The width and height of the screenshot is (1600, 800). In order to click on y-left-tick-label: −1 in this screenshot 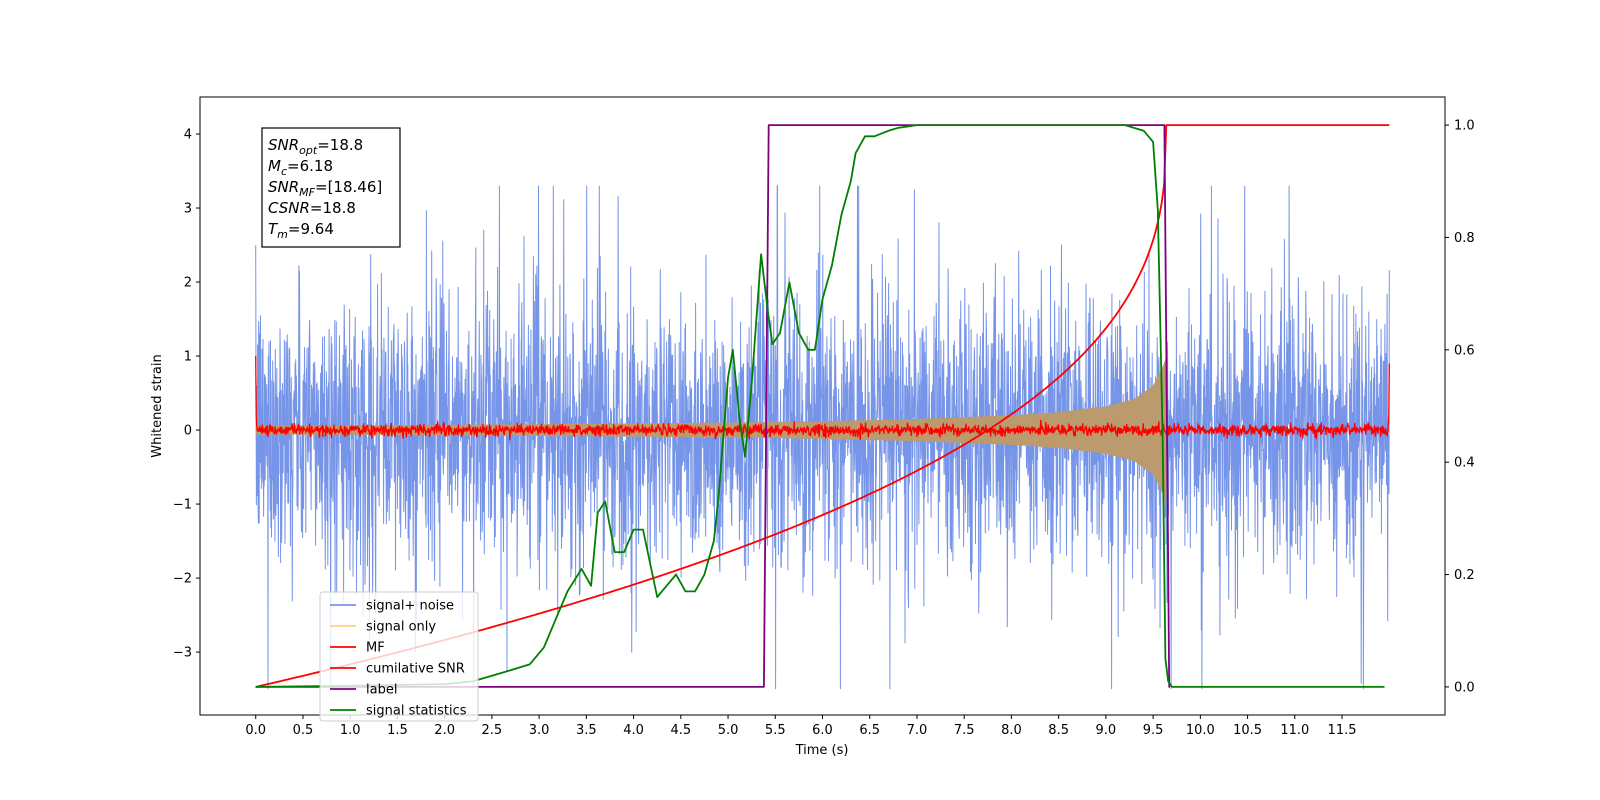, I will do `click(182, 505)`.